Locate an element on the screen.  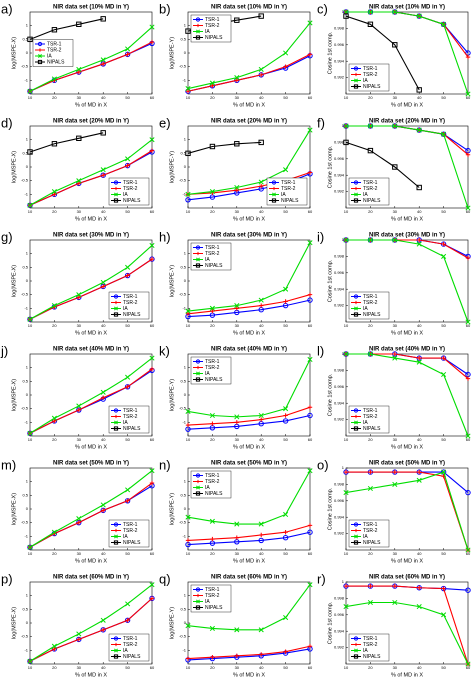
y-tick-label: 0.996 is located at coordinates (339, 272).